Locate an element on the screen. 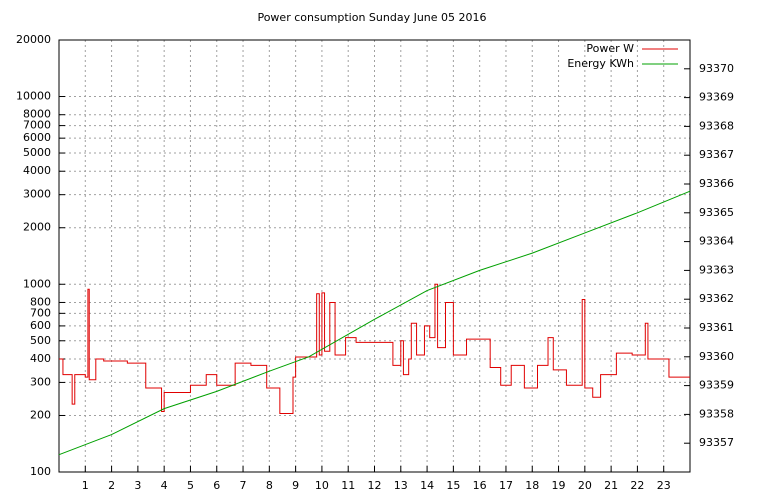 The height and width of the screenshot is (500, 768). y-tick-label: 4000 is located at coordinates (37, 170).